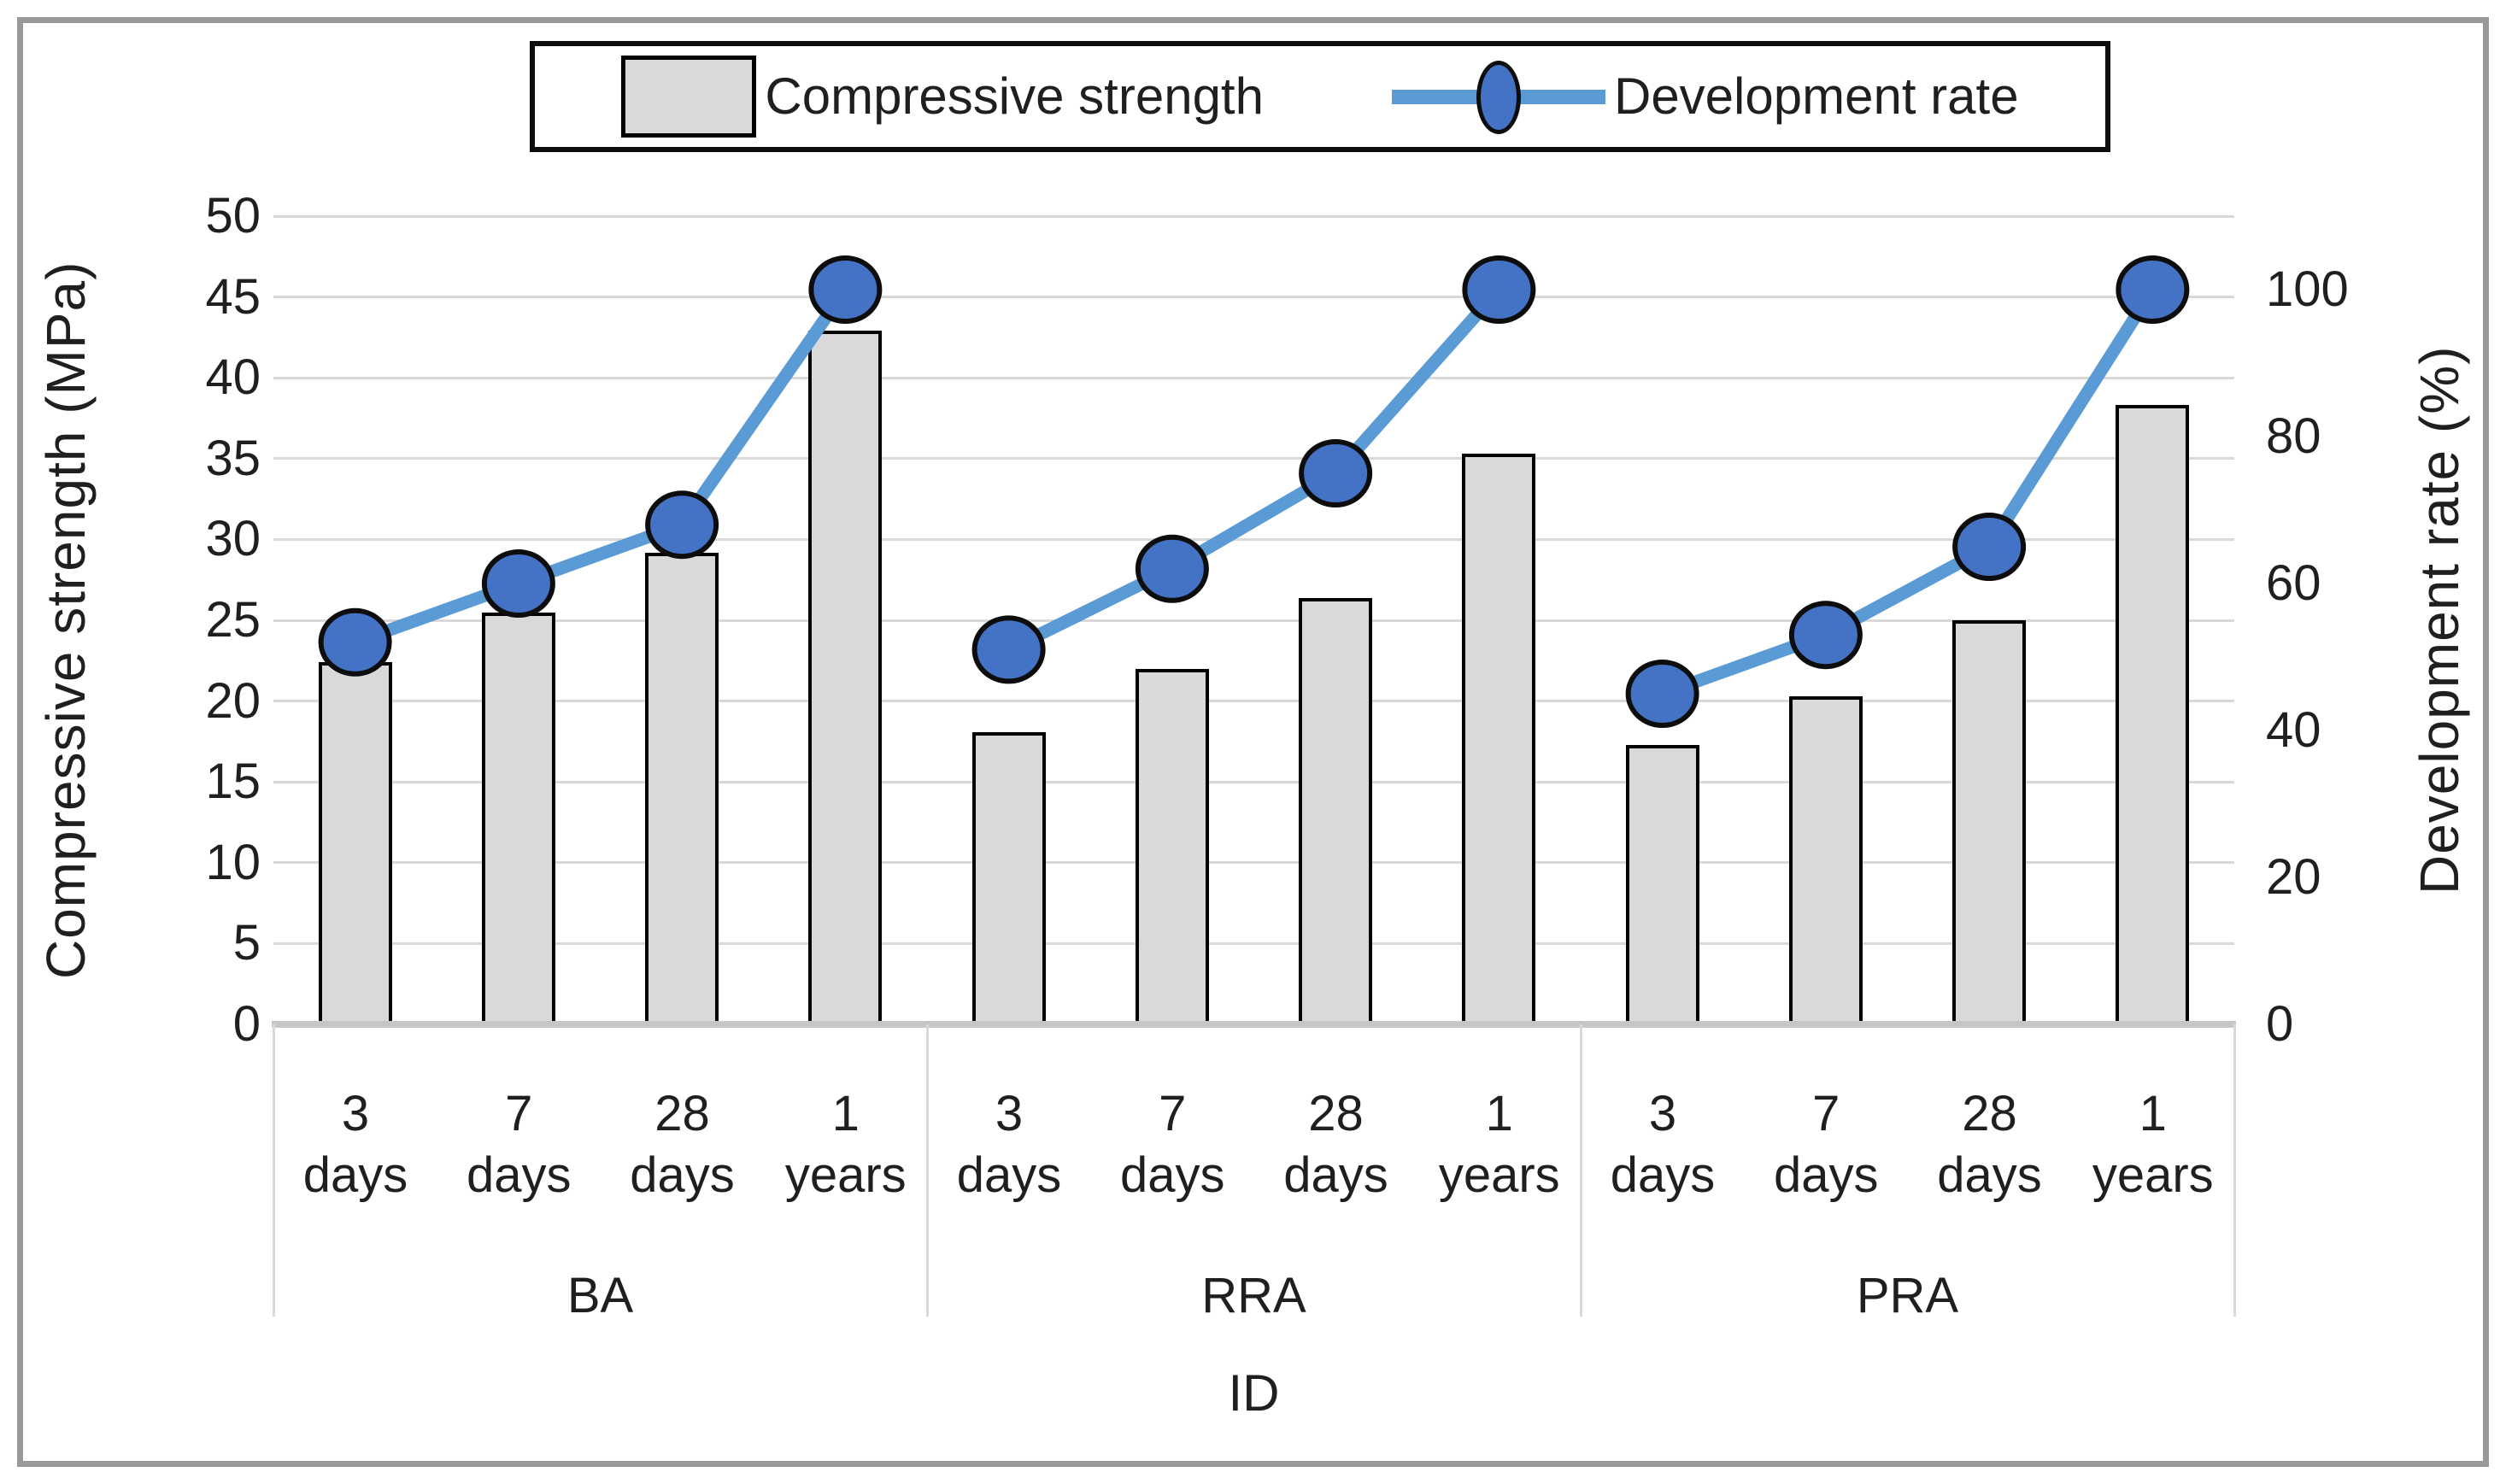 This screenshot has width=2506, height=1484. What do you see at coordinates (689, 97) in the screenshot?
I see `bar-swatch-icon` at bounding box center [689, 97].